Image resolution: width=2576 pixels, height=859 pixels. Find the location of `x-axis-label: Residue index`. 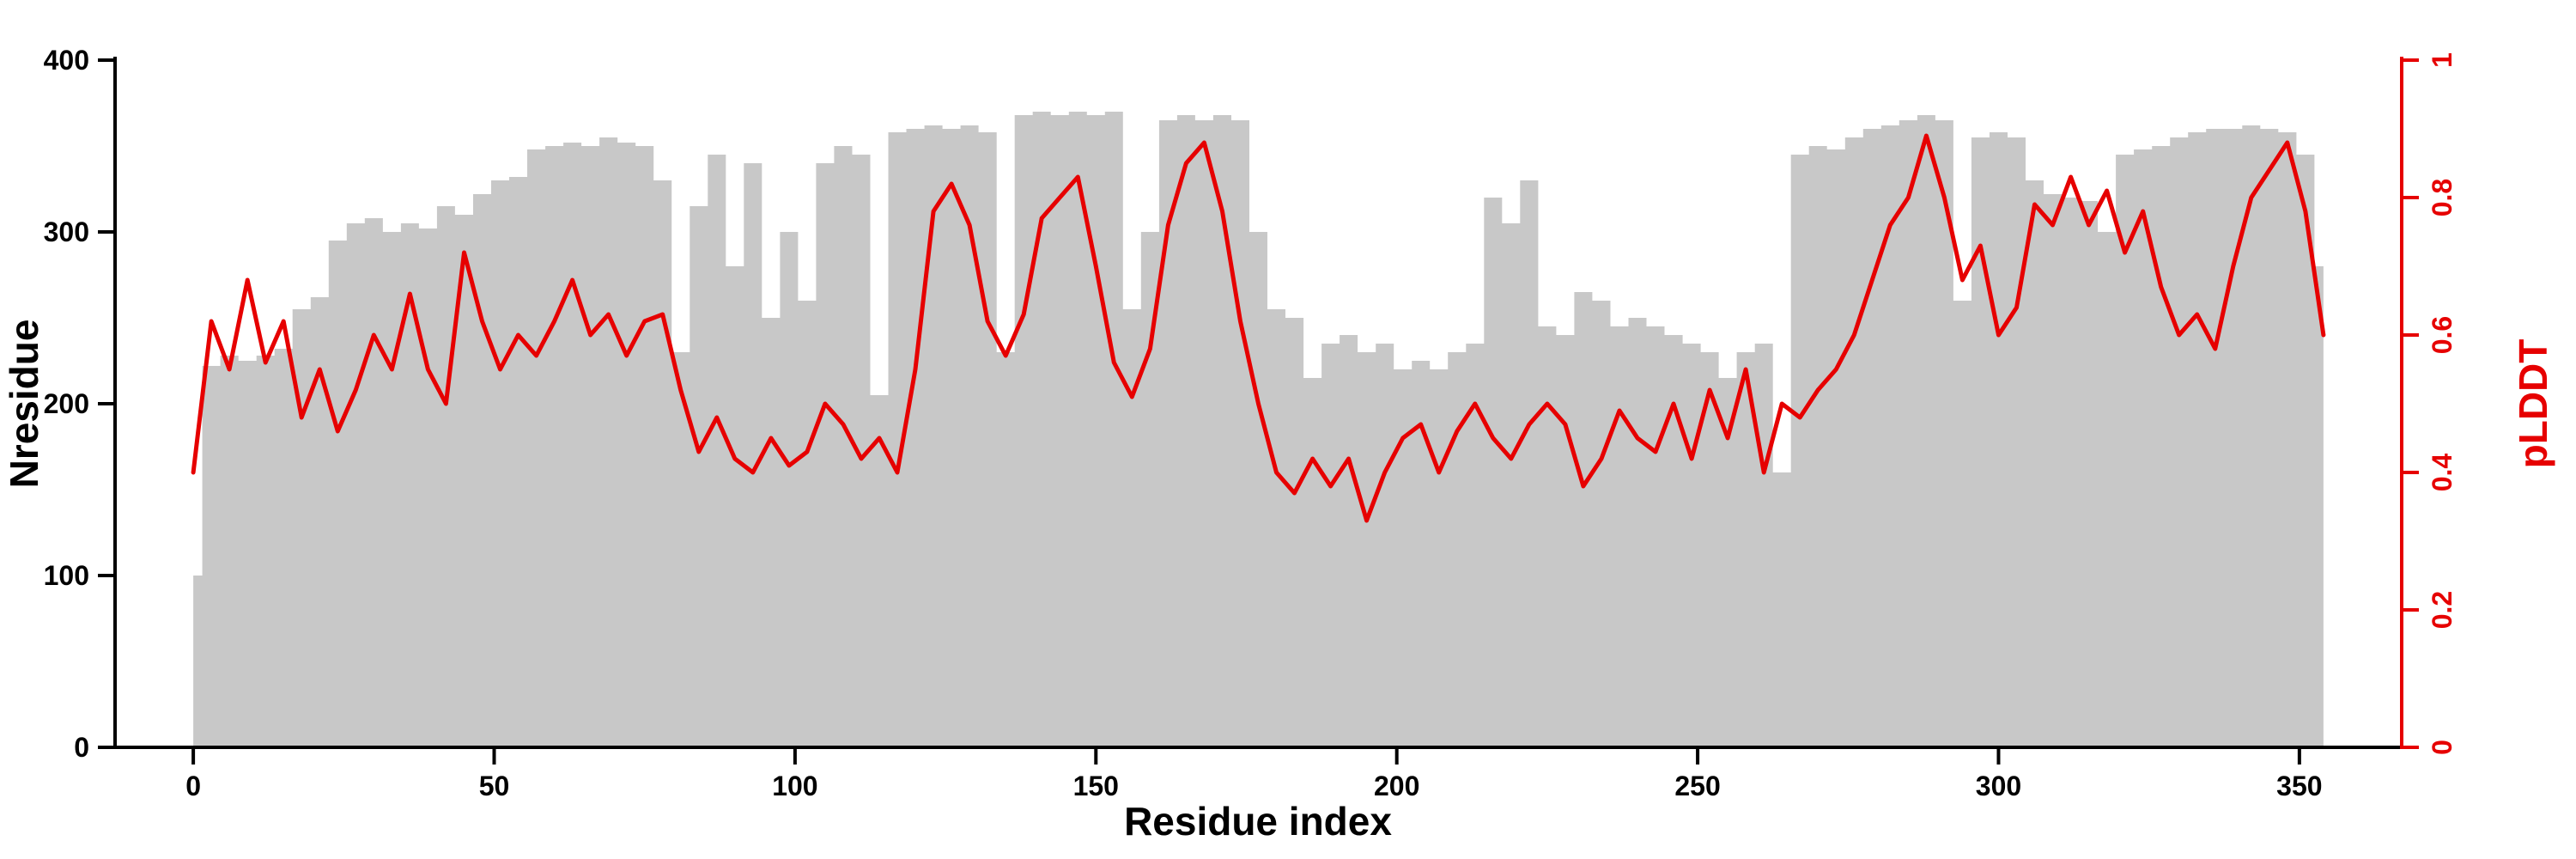

x-axis-label: Residue index is located at coordinates (1258, 821).